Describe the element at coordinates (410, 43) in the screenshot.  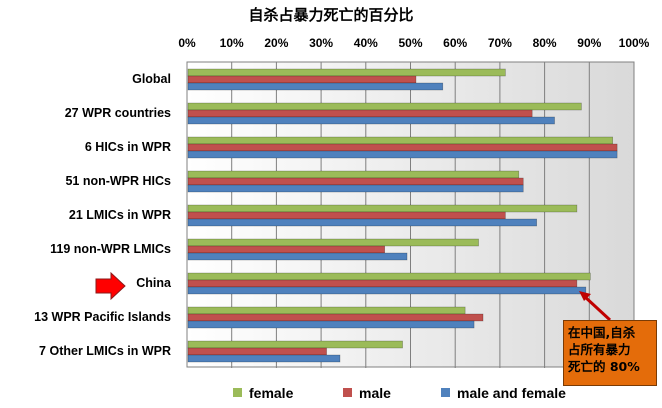
I see `x-tick-label: 50%` at that location.